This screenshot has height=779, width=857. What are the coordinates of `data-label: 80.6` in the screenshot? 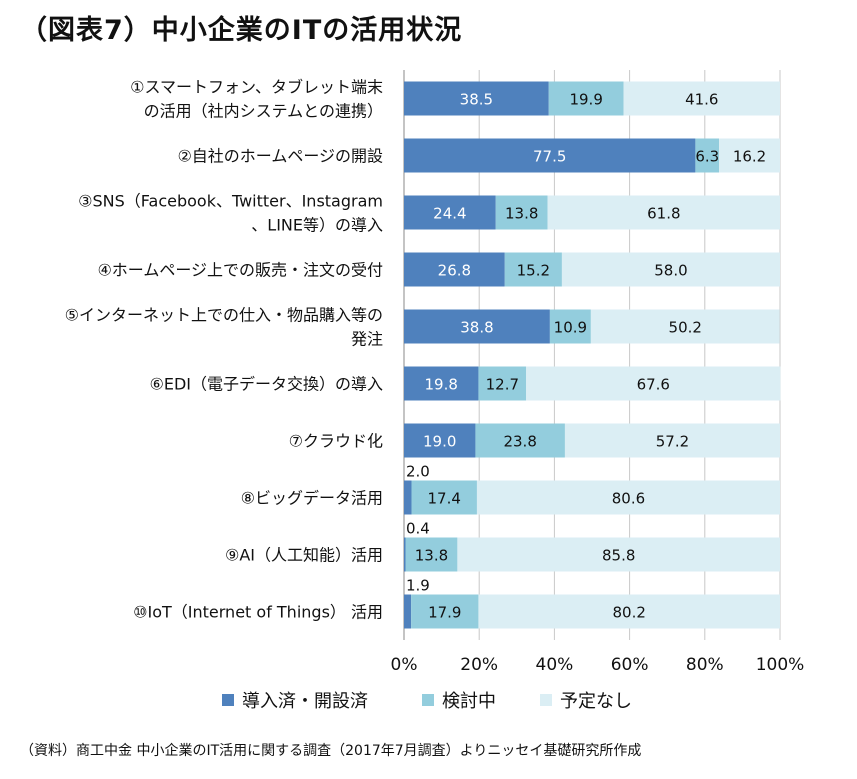 It's located at (628, 499).